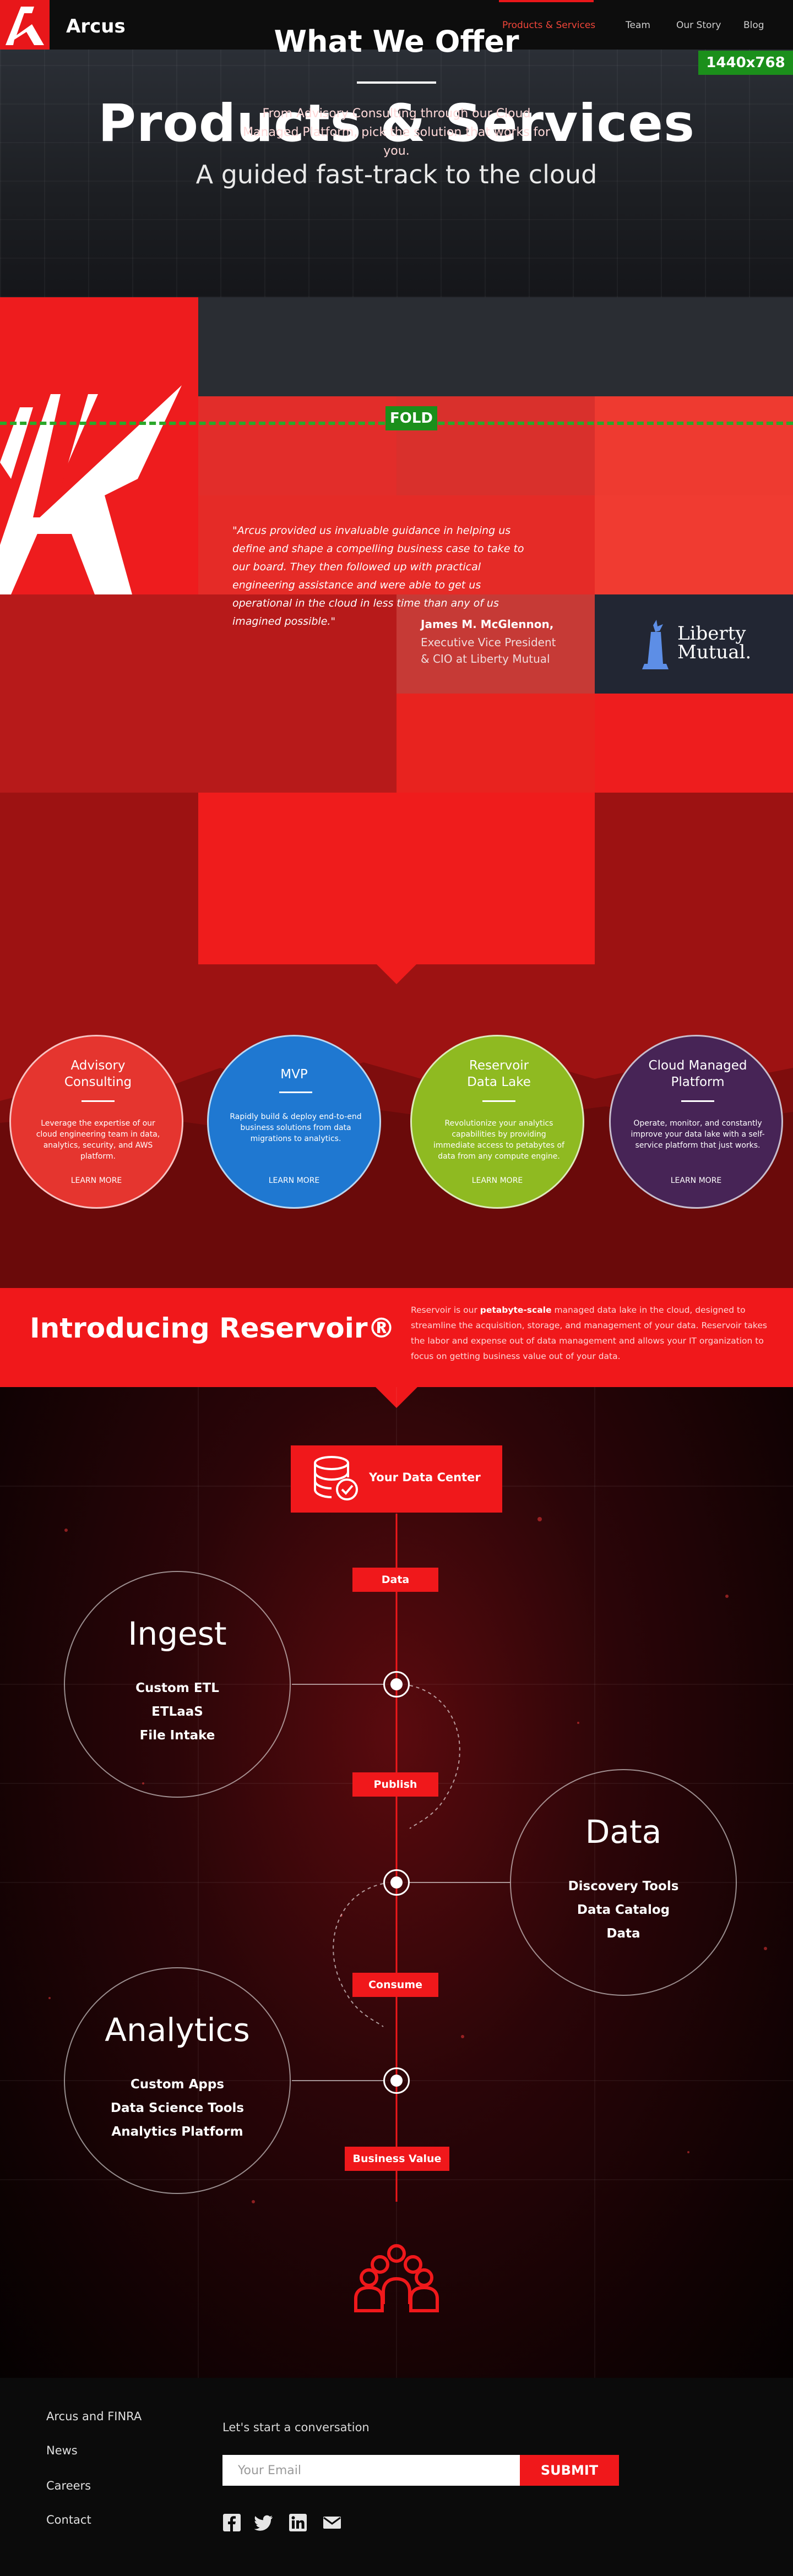  What do you see at coordinates (336, 1478) in the screenshot?
I see `database-check-icon` at bounding box center [336, 1478].